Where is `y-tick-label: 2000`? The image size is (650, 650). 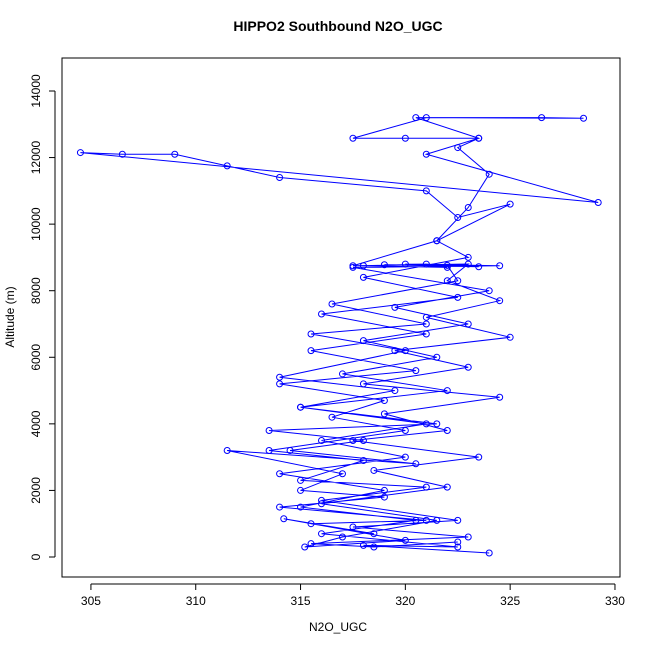
y-tick-label: 2000 is located at coordinates (36, 490).